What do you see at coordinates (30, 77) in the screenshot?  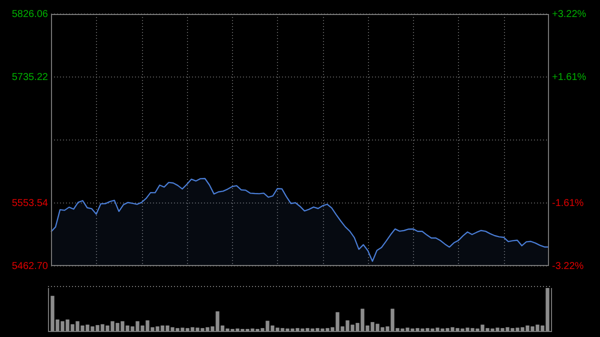 I see `y-tick-label: 5735.22` at bounding box center [30, 77].